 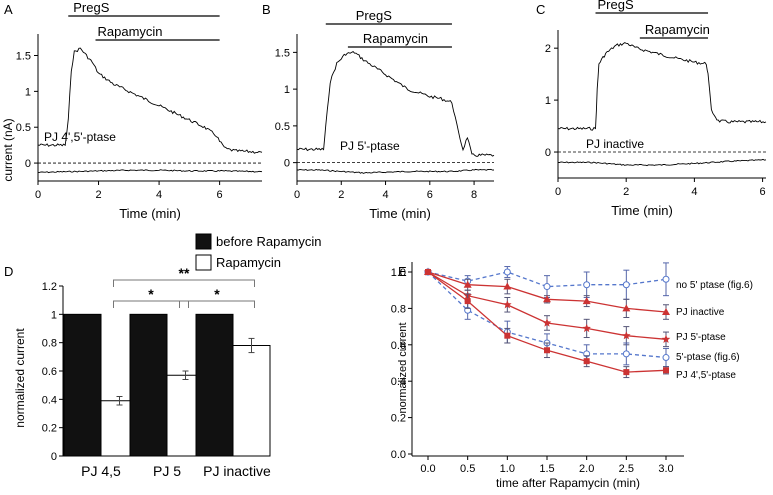 I want to click on x-tick-label: 2.0, so click(x=586, y=469).